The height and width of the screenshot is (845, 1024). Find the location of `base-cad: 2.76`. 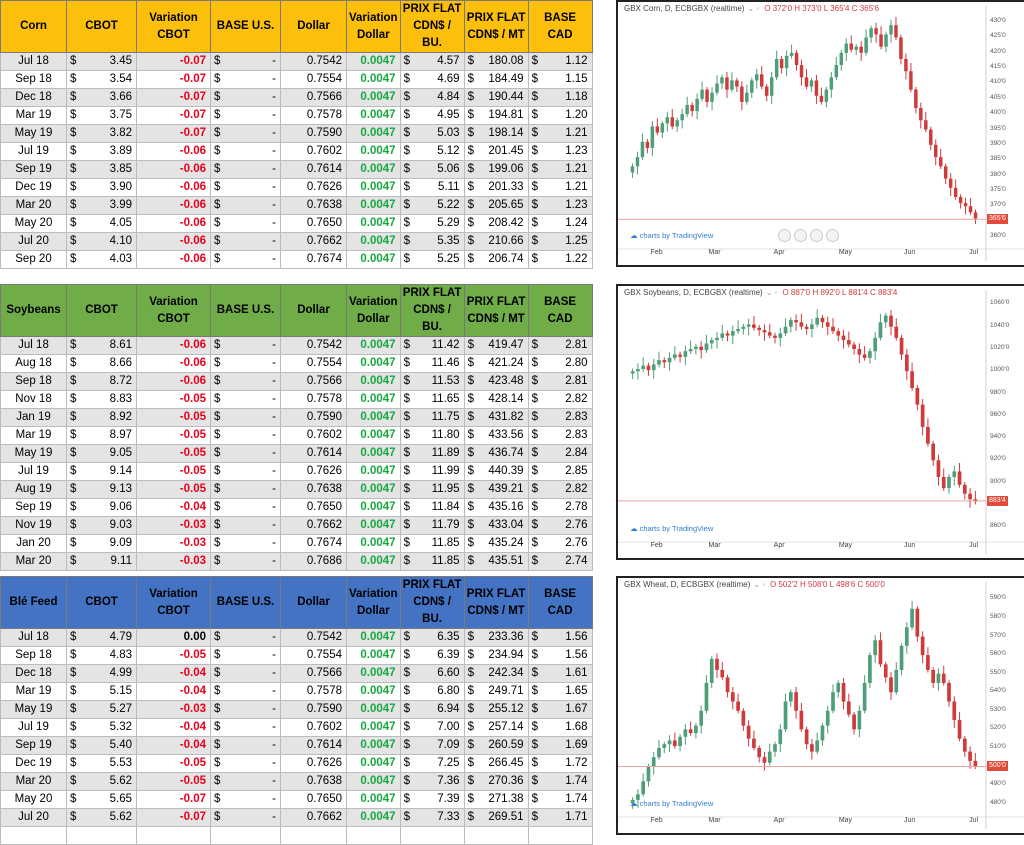

base-cad: 2.76 is located at coordinates (569, 543).